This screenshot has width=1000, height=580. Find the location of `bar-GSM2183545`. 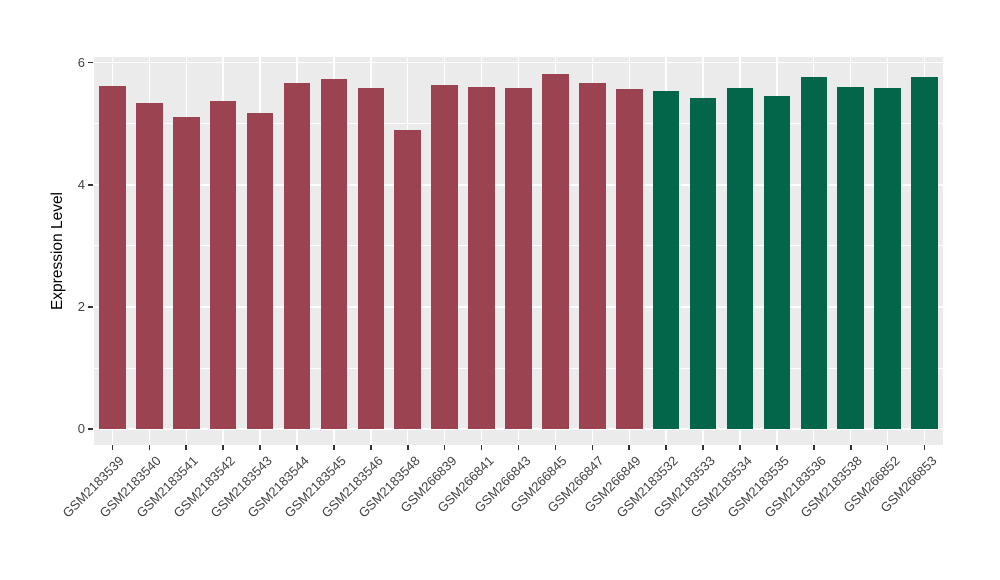

bar-GSM2183545 is located at coordinates (334, 254).